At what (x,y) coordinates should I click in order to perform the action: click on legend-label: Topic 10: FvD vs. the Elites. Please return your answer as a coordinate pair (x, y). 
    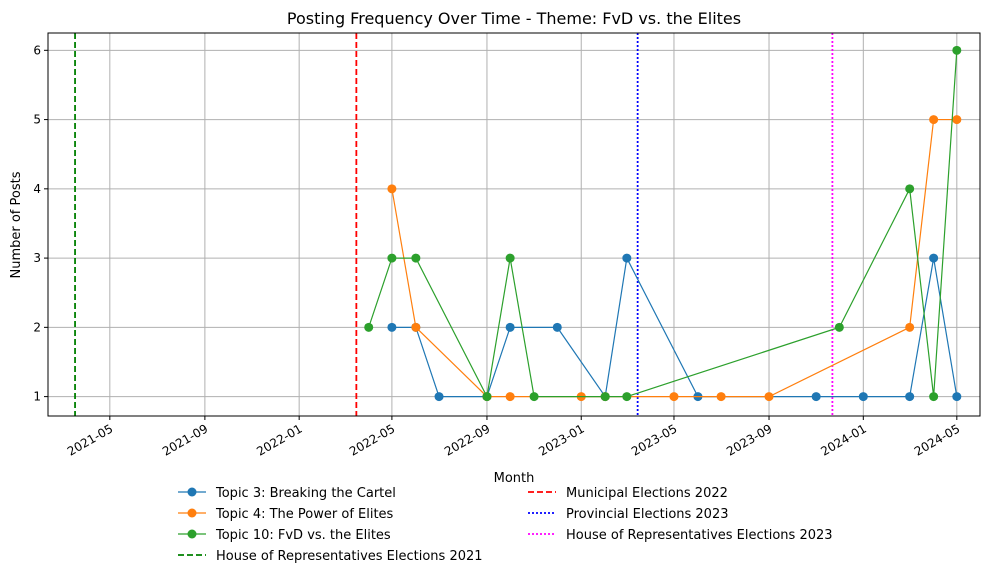
    Looking at the image, I should click on (303, 535).